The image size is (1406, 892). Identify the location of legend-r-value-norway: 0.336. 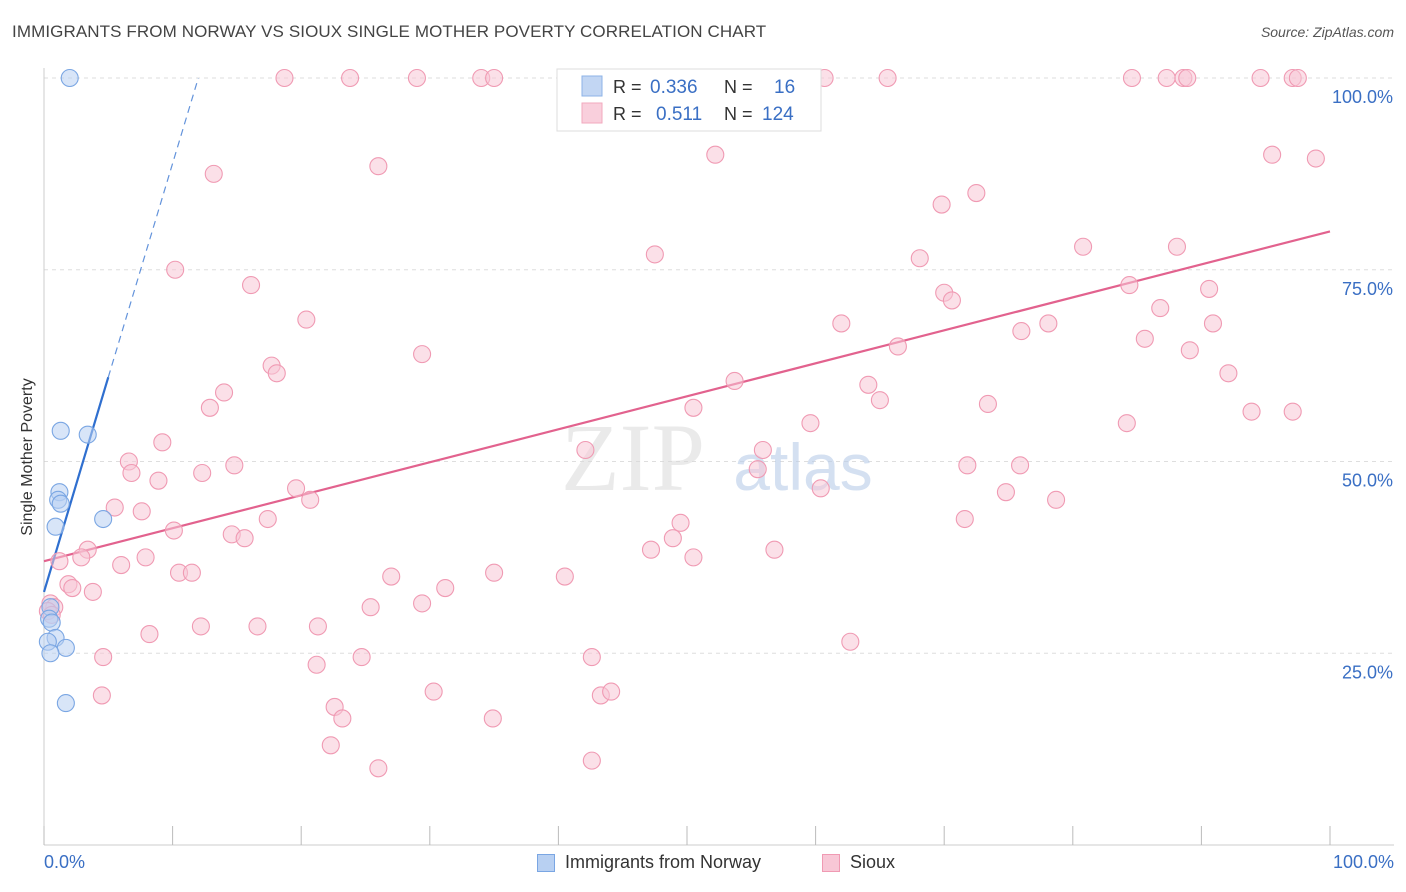
(674, 87).